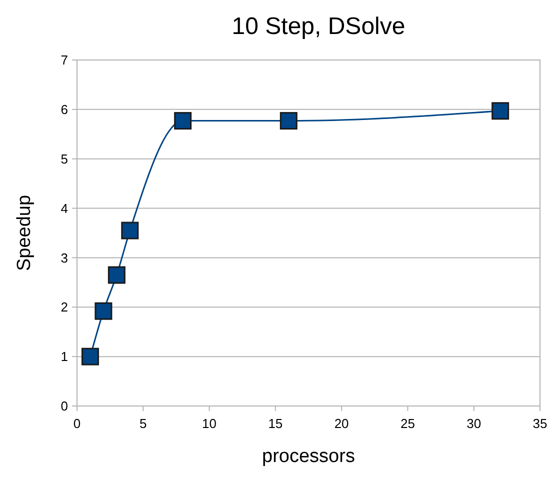 The image size is (558, 485). I want to click on x-tick-label: 0, so click(77, 423).